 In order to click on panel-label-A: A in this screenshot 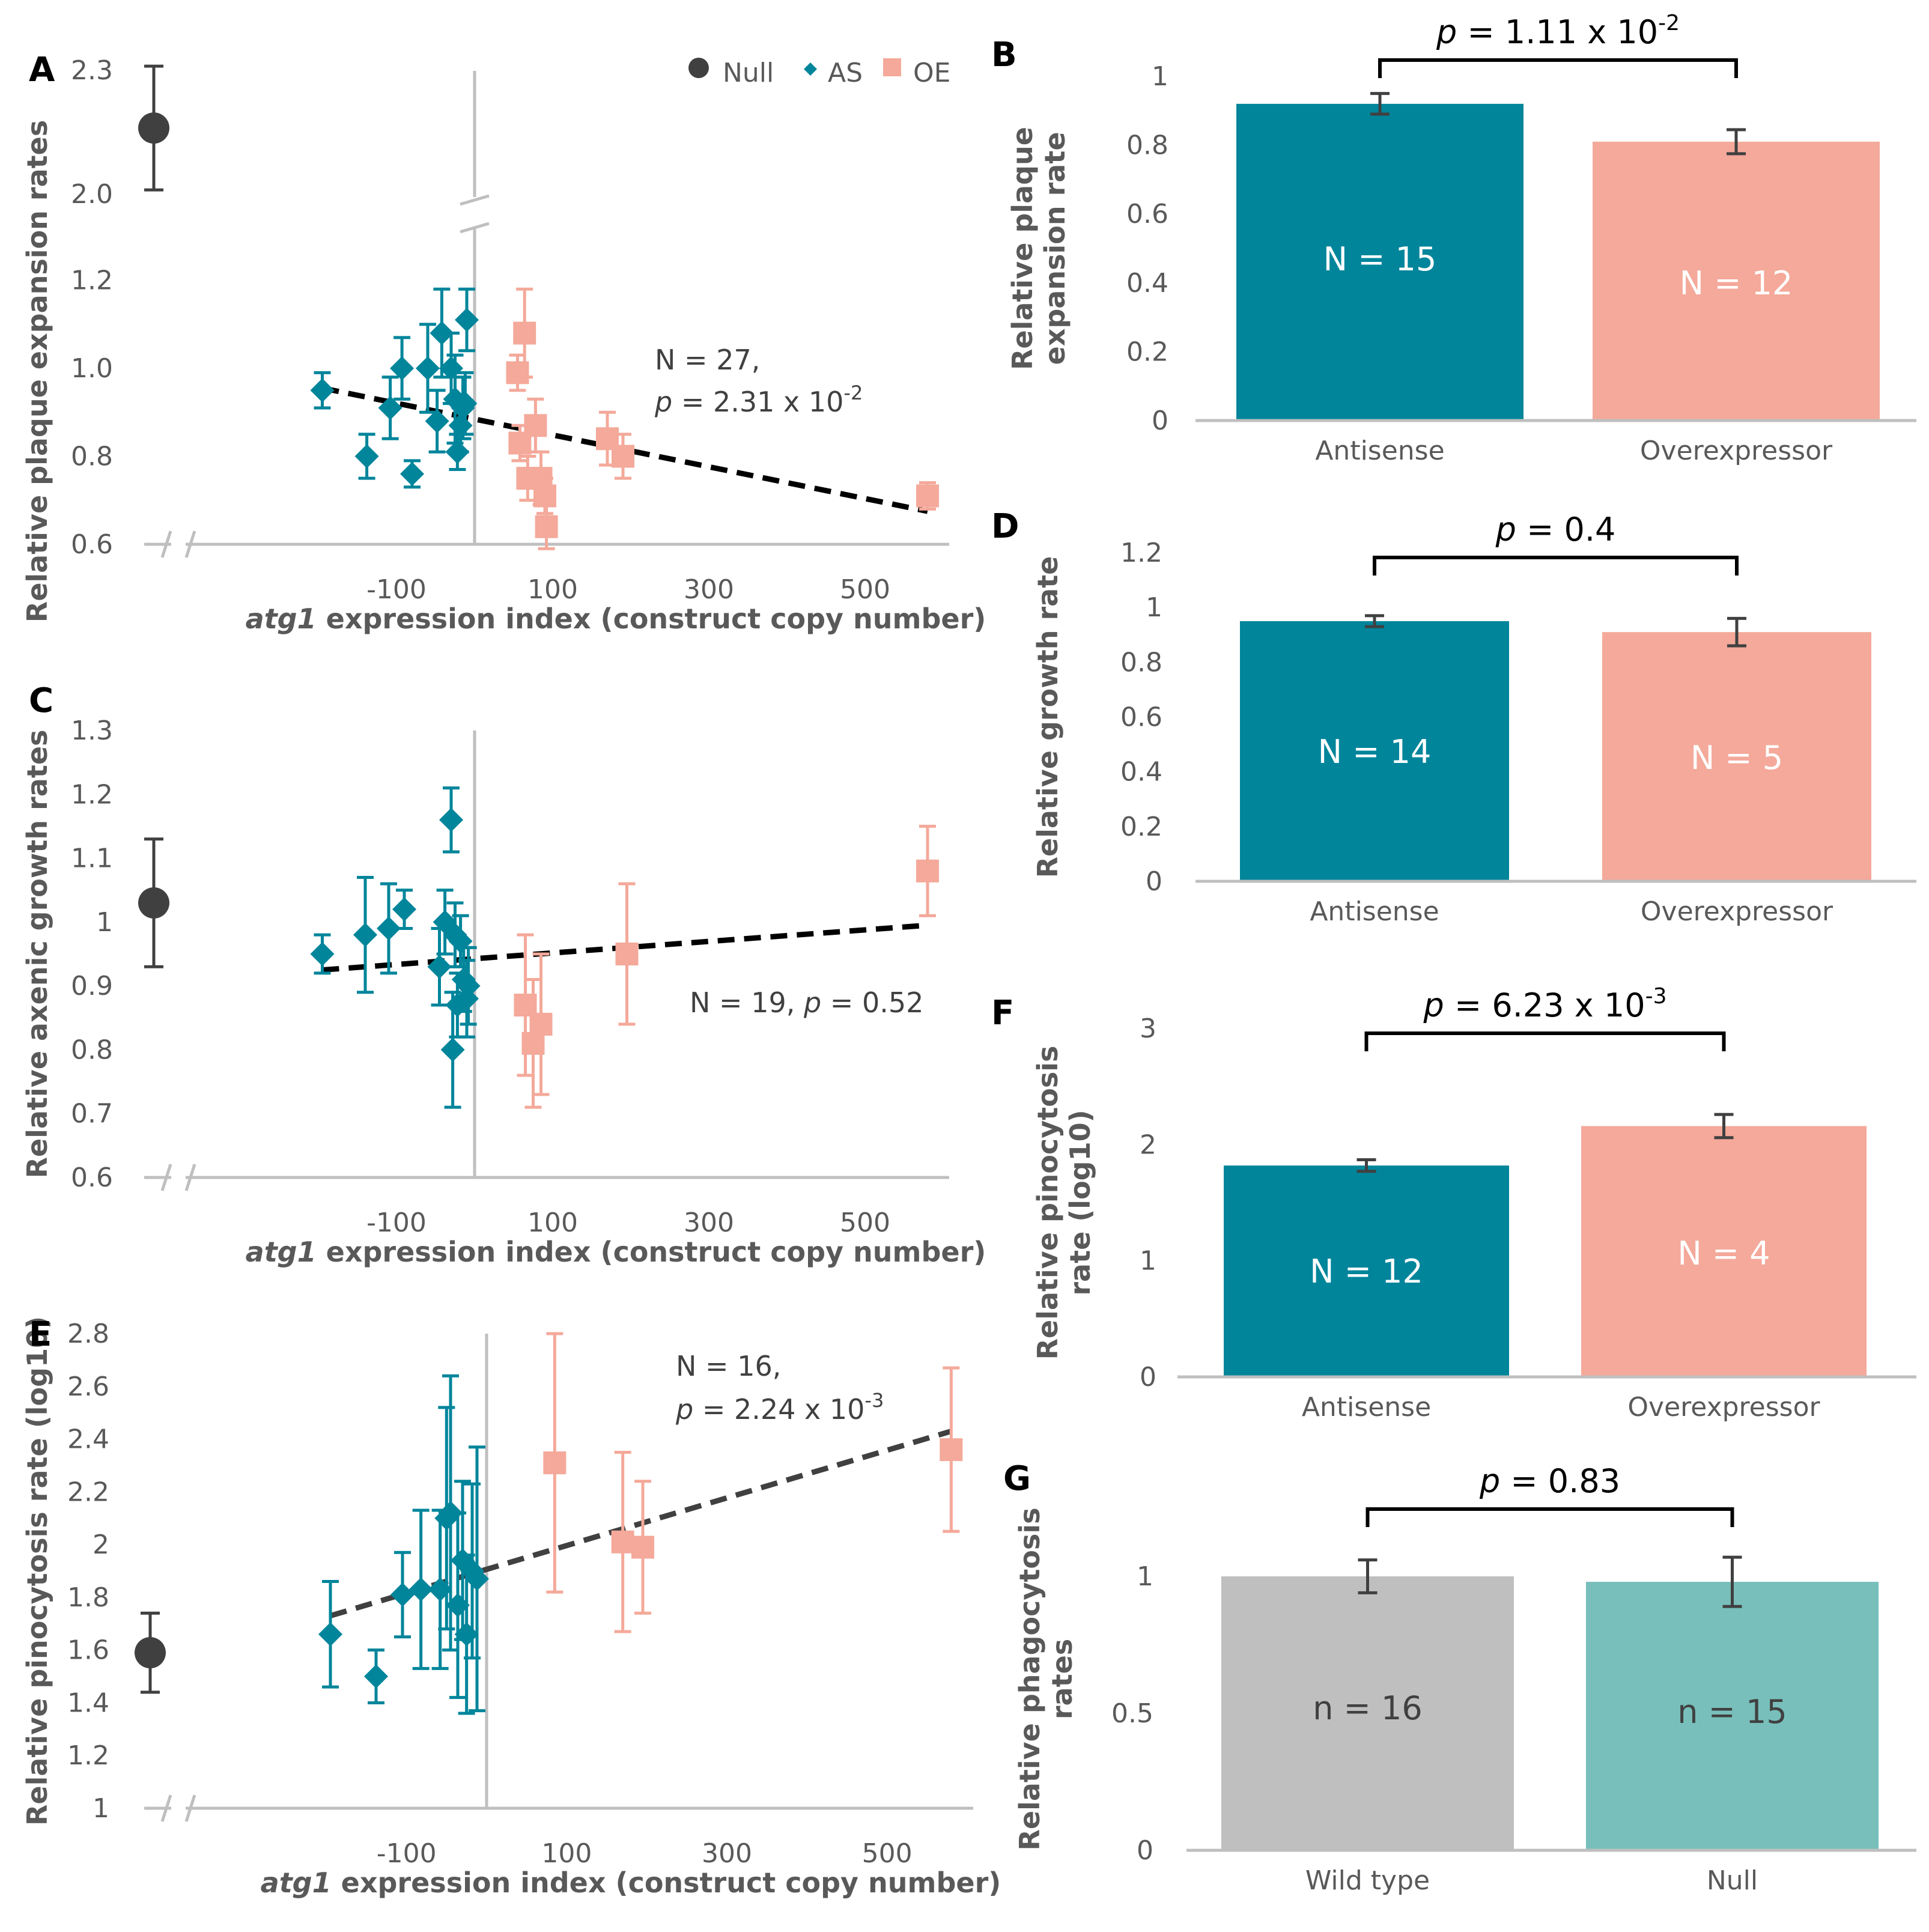, I will do `click(42, 70)`.